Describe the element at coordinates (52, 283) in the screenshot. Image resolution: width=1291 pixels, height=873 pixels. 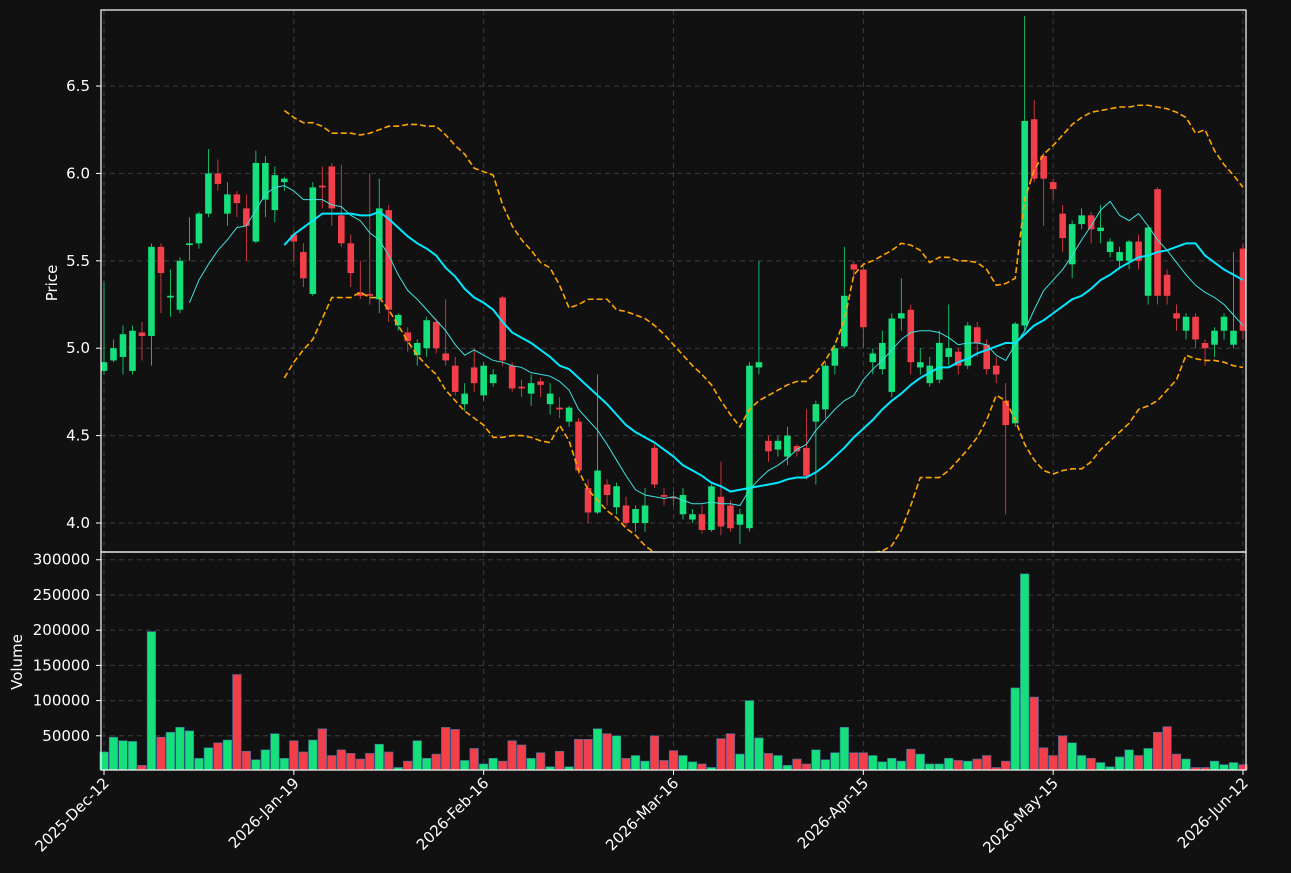
I see `y-axis-label: Price` at that location.